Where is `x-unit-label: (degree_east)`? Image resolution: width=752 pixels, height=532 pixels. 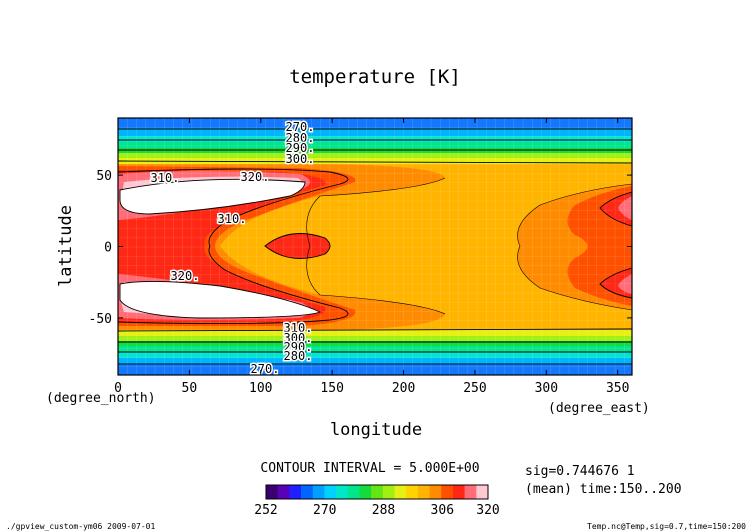
x-unit-label: (degree_east) is located at coordinates (599, 408).